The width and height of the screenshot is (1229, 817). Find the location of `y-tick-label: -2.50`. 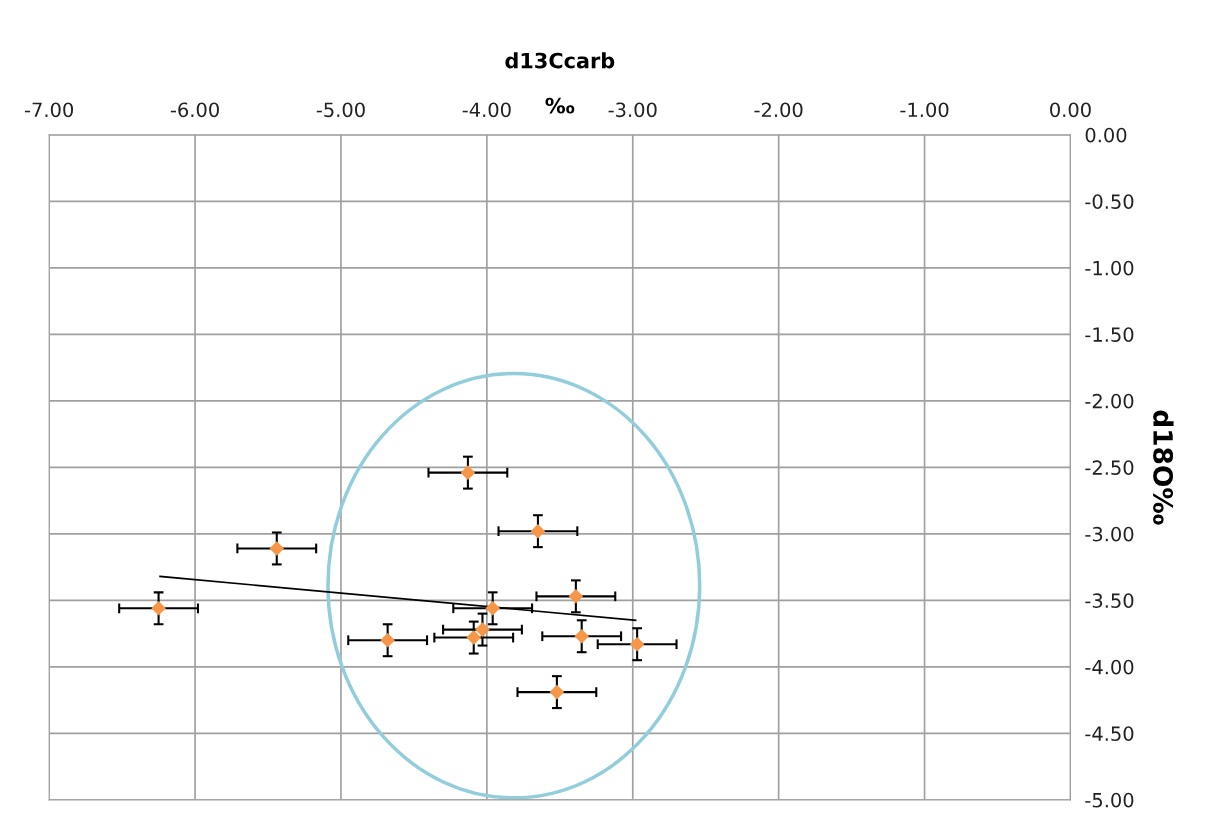

y-tick-label: -2.50 is located at coordinates (1109, 467).